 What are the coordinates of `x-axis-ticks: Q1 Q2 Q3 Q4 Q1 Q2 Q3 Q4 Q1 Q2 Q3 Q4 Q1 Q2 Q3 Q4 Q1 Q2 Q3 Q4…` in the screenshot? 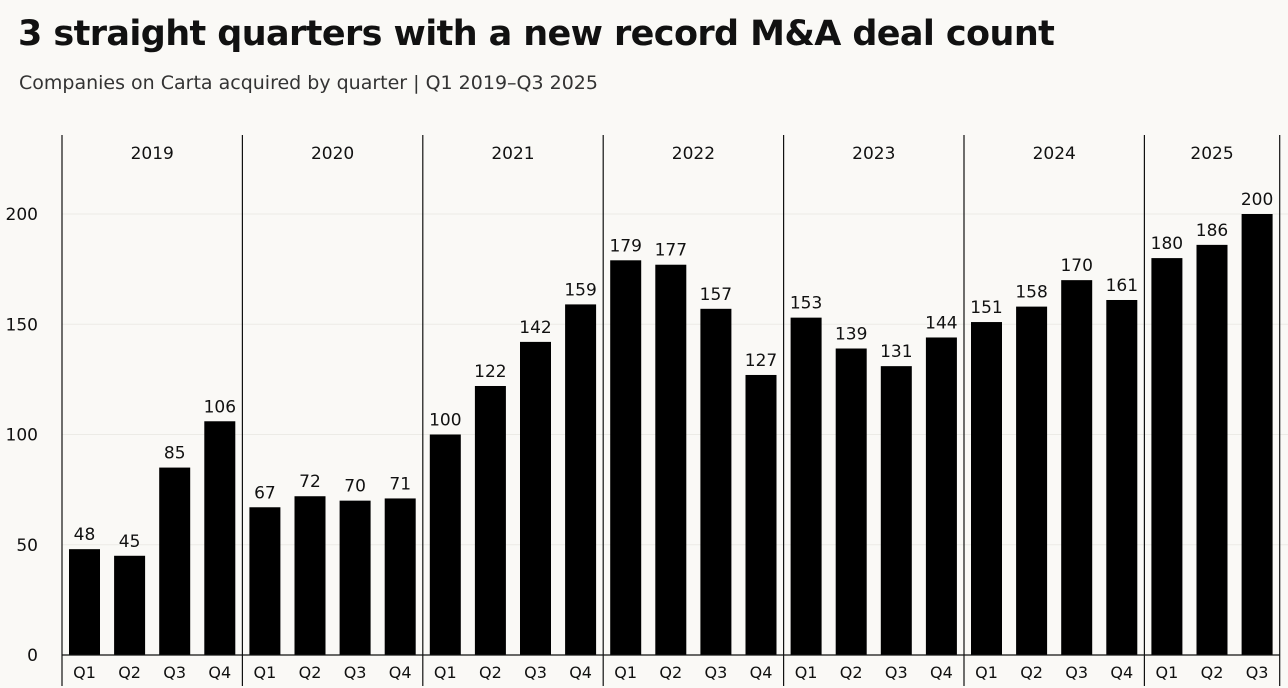 It's located at (670, 672).